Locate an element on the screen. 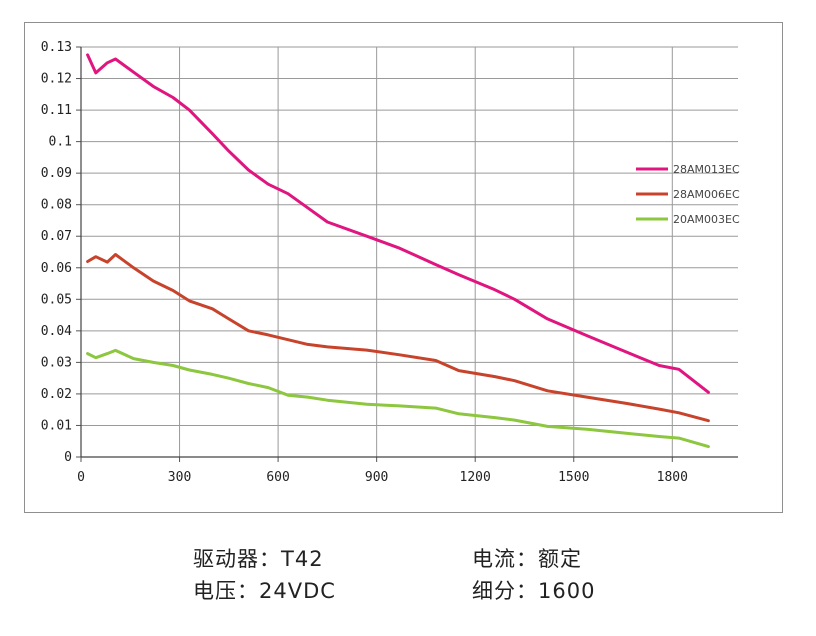  x-tick-label: 1200 is located at coordinates (475, 477).